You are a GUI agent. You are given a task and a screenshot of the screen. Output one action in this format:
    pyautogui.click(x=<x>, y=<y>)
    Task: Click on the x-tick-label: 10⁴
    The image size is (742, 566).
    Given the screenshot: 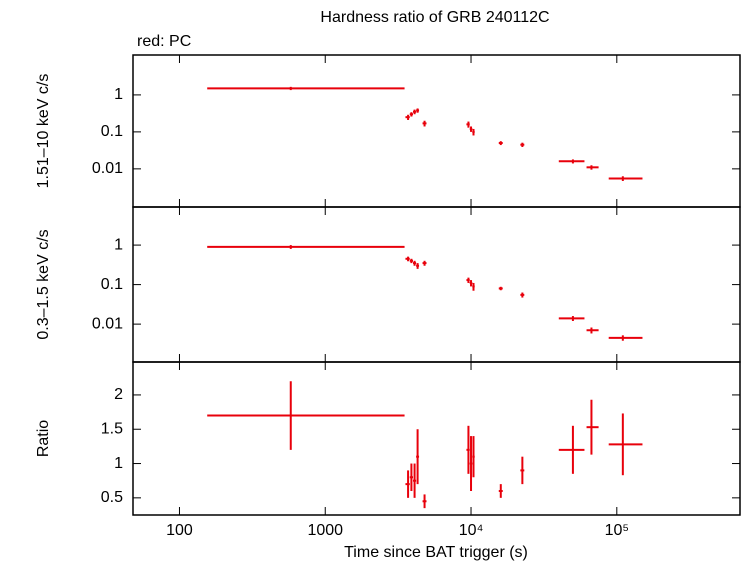 What is the action you would take?
    pyautogui.click(x=471, y=530)
    